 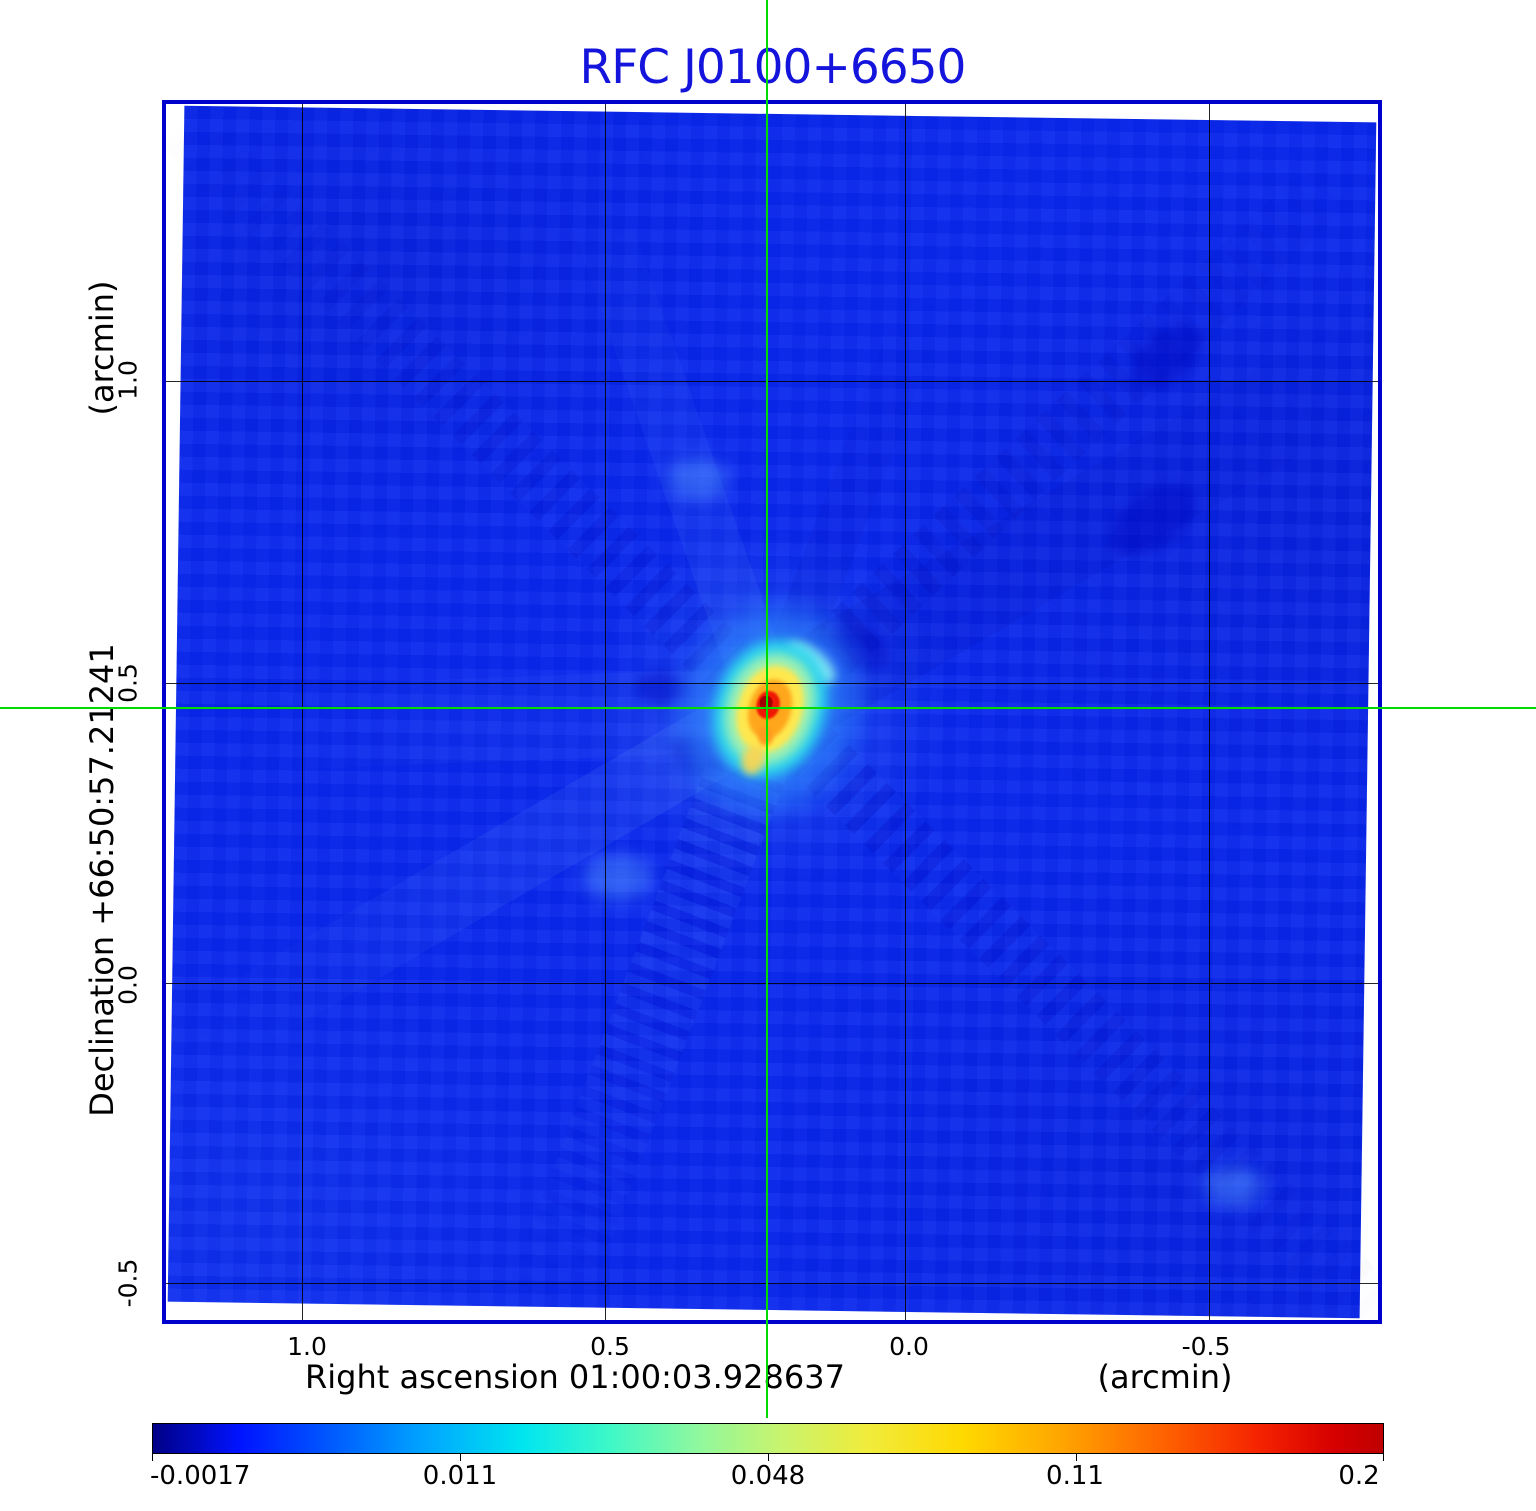 I want to click on y-axis-label: Declination +66:50:57.21241, so click(x=102, y=880).